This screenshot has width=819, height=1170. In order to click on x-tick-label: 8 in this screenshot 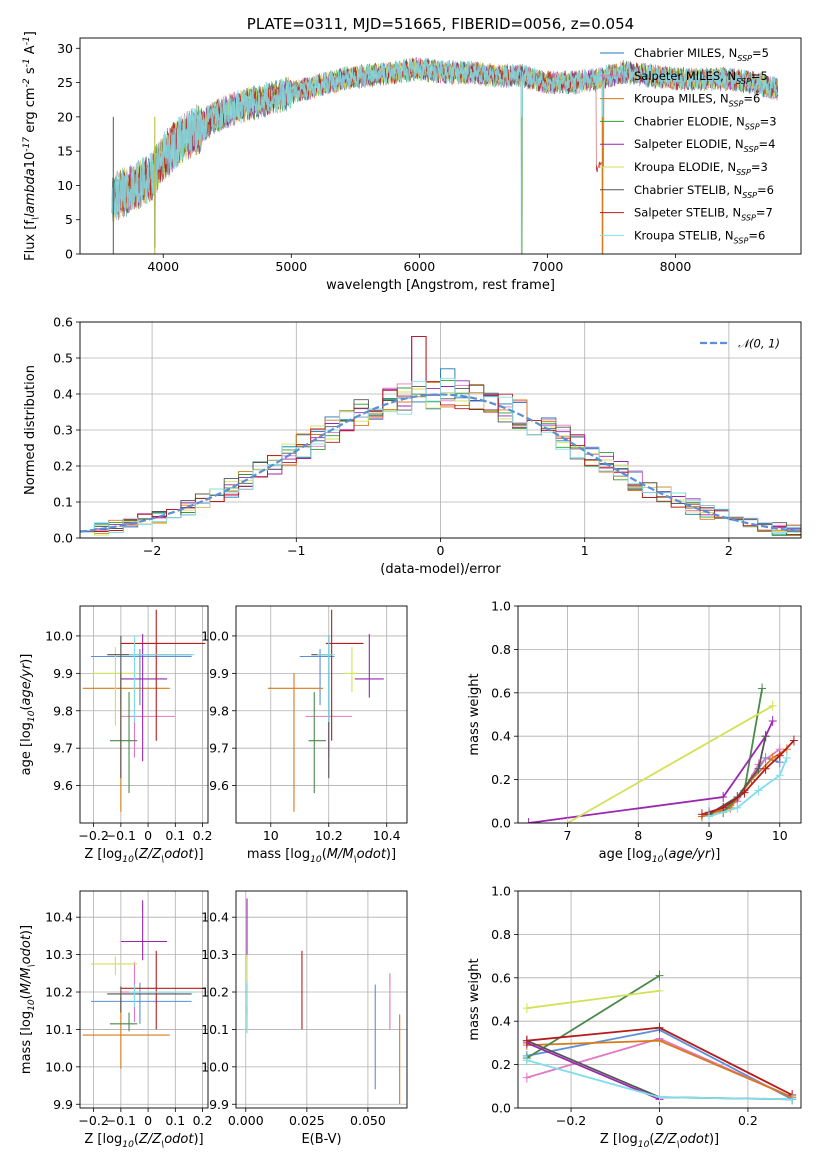, I will do `click(638, 835)`.